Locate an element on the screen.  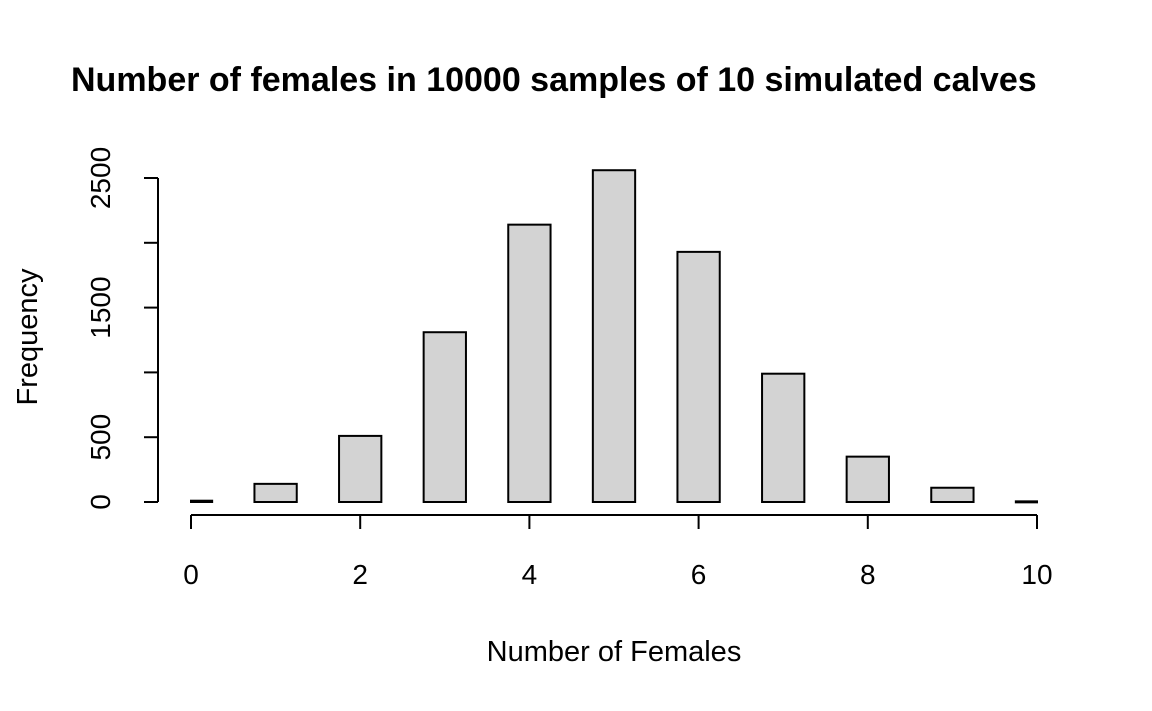
y-tick-label-2500: 2500 is located at coordinates (100, 178).